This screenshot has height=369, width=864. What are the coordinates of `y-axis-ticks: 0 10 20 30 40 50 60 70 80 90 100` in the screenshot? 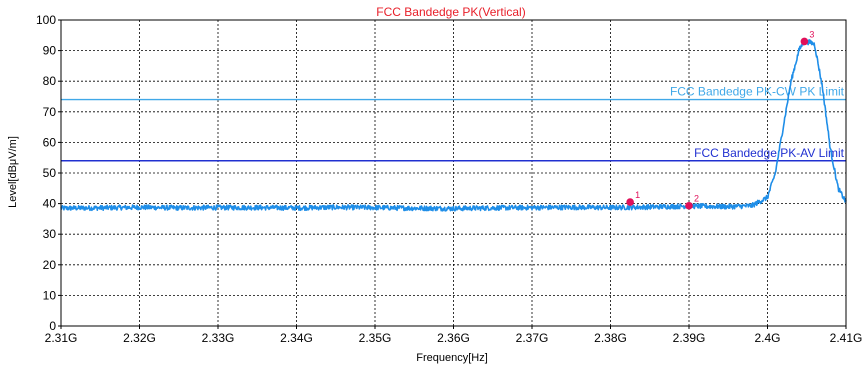 It's located at (48, 173).